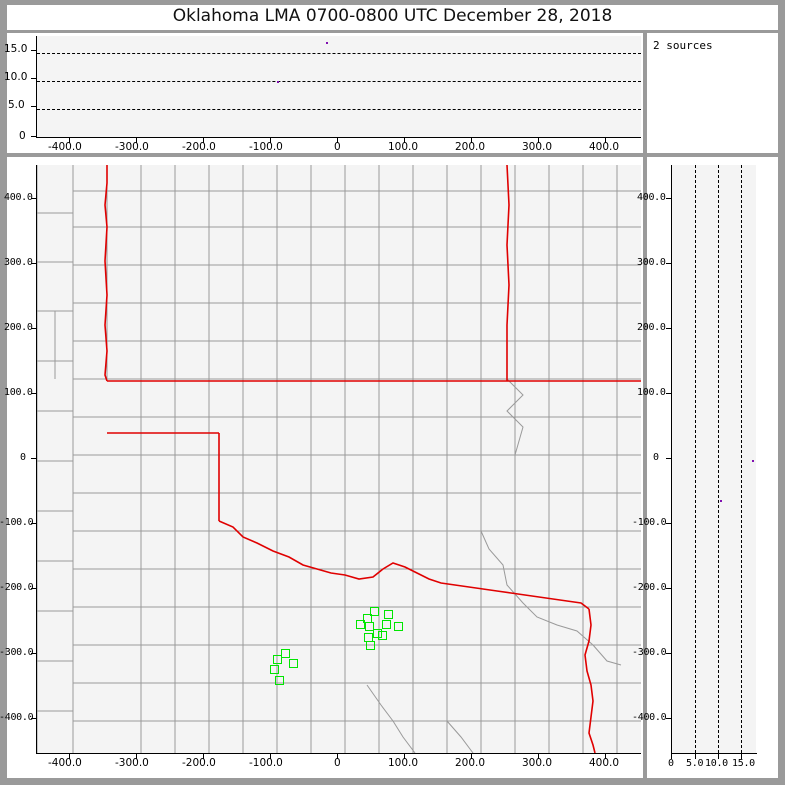 The height and width of the screenshot is (785, 785). I want to click on top-xtick-label: -300.0, so click(132, 147).